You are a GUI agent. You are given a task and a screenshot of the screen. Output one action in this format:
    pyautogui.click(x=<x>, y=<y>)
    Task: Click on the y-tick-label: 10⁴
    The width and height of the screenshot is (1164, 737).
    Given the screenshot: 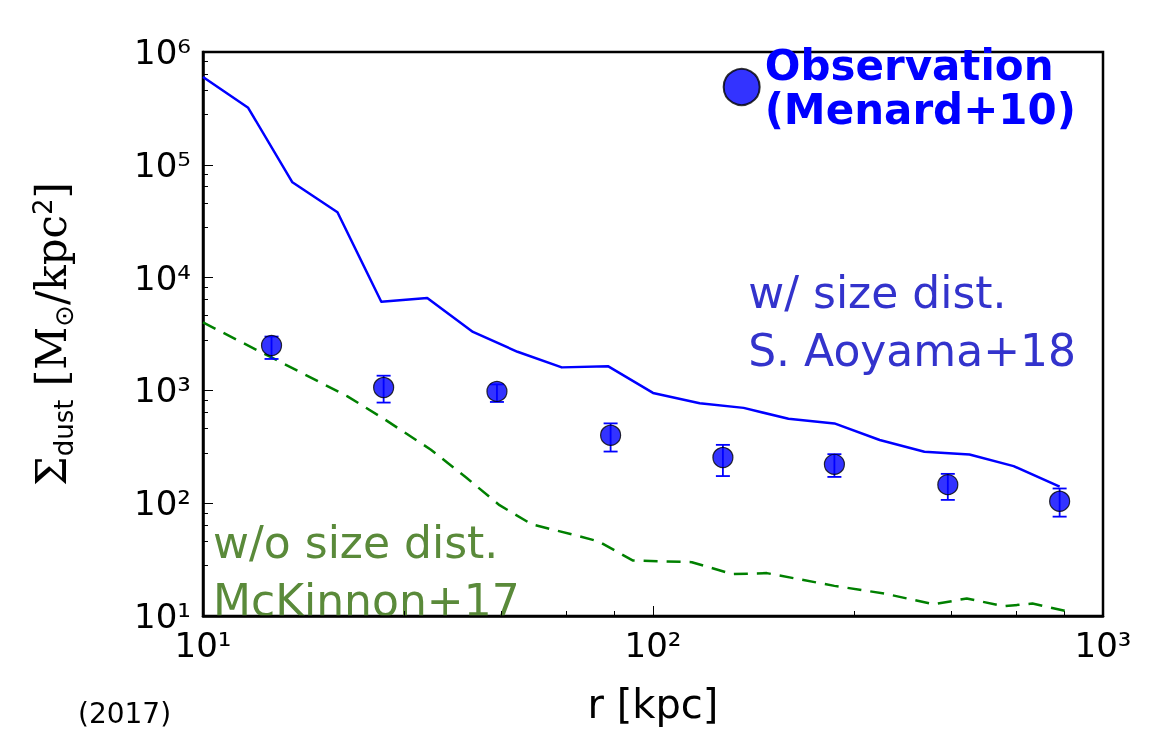 What is the action you would take?
    pyautogui.click(x=162, y=277)
    